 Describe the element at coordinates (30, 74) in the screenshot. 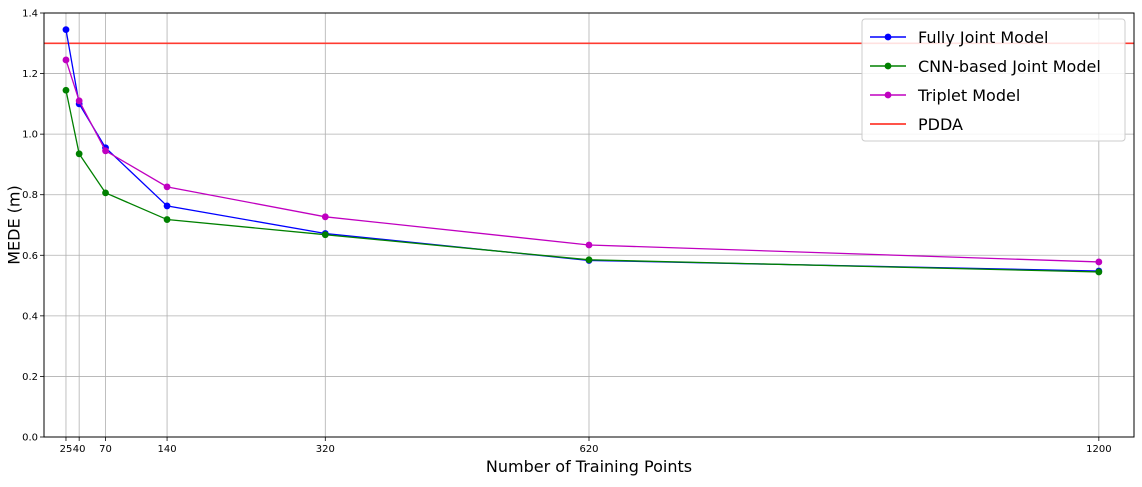

I see `y-tick-label: 1.2` at that location.